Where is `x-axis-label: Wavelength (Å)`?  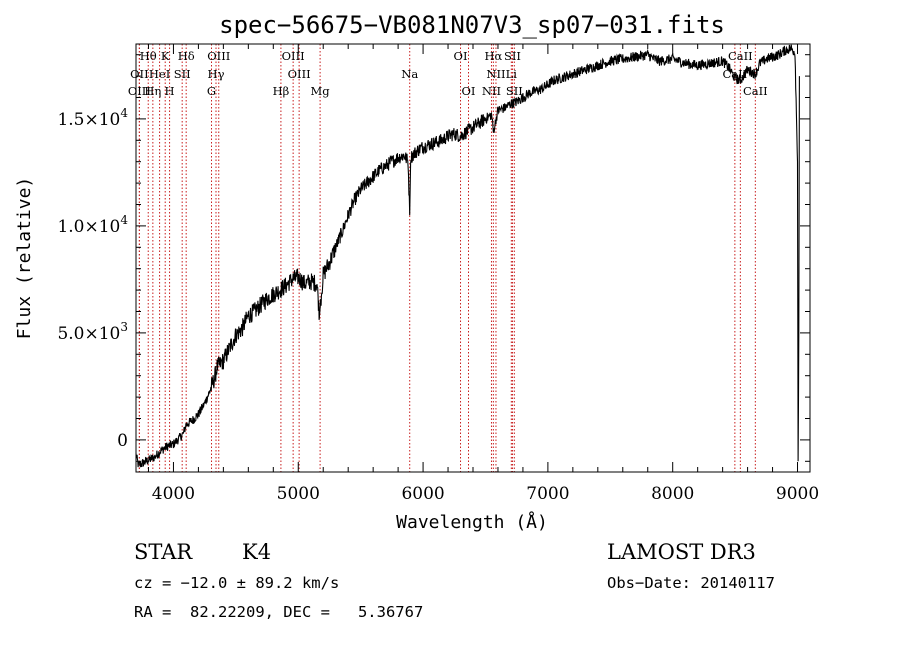 x-axis-label: Wavelength (Å) is located at coordinates (472, 522).